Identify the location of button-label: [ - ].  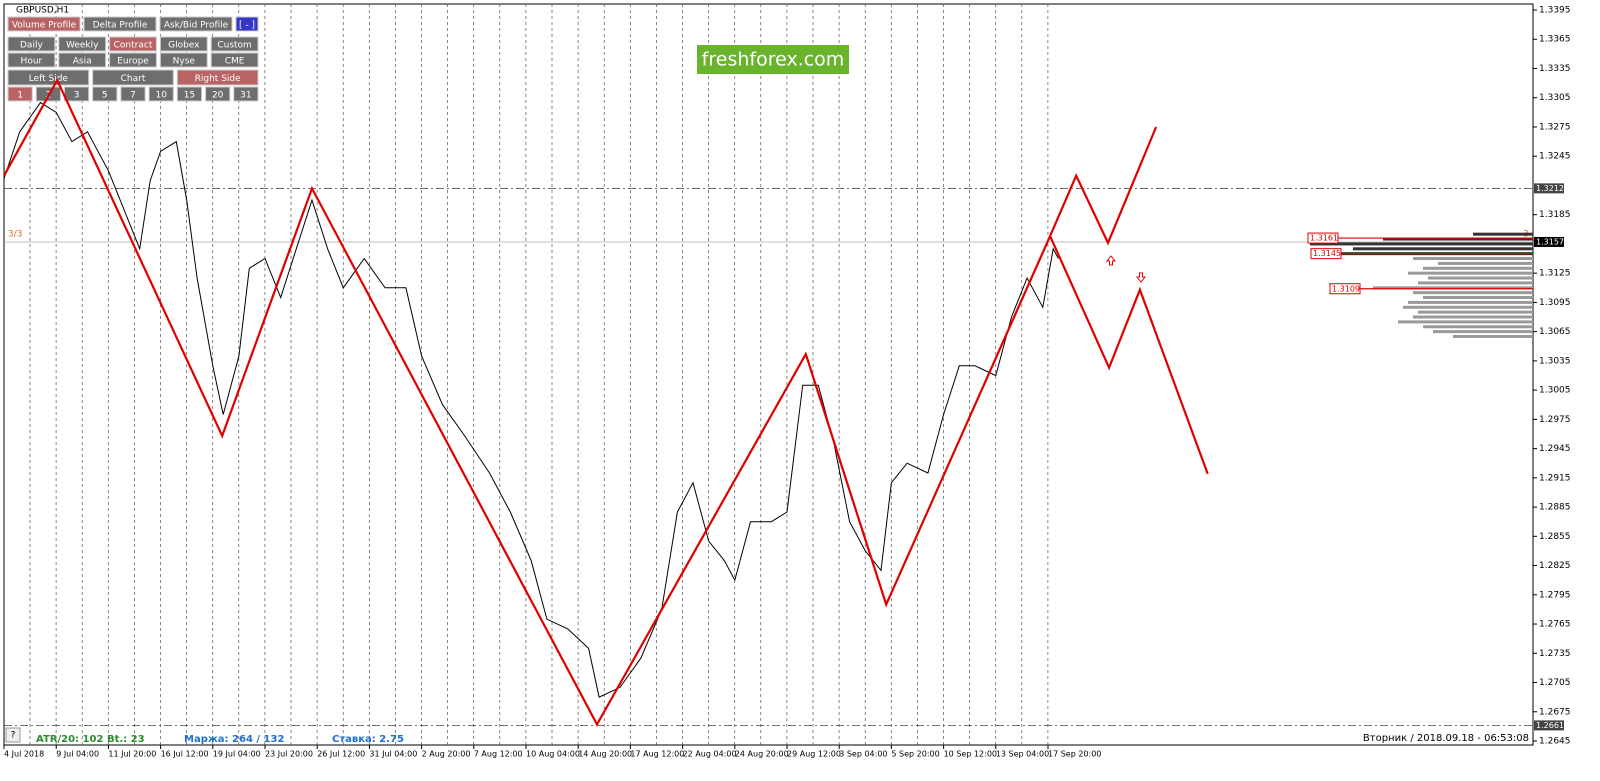
(247, 26).